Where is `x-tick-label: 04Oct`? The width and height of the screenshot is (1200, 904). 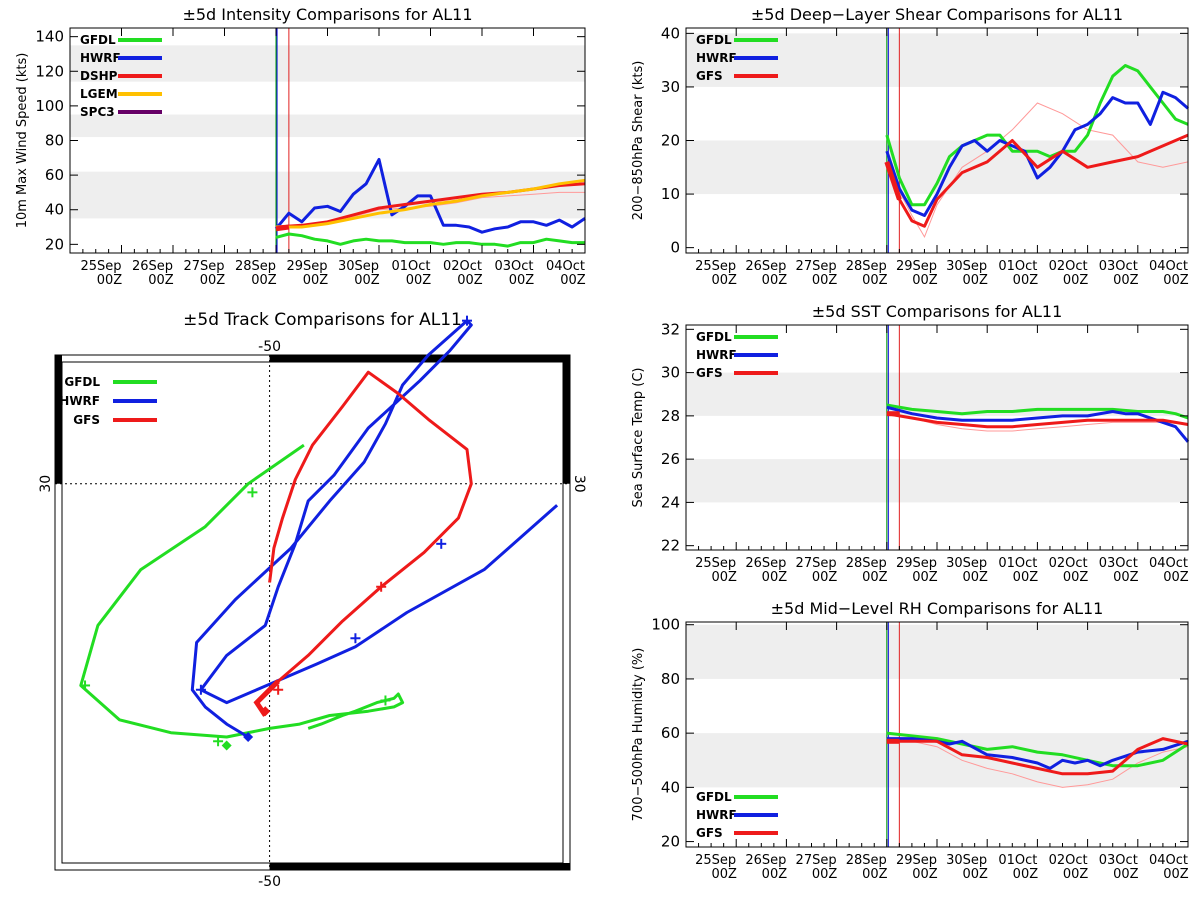
x-tick-label: 04Oct is located at coordinates (1168, 860).